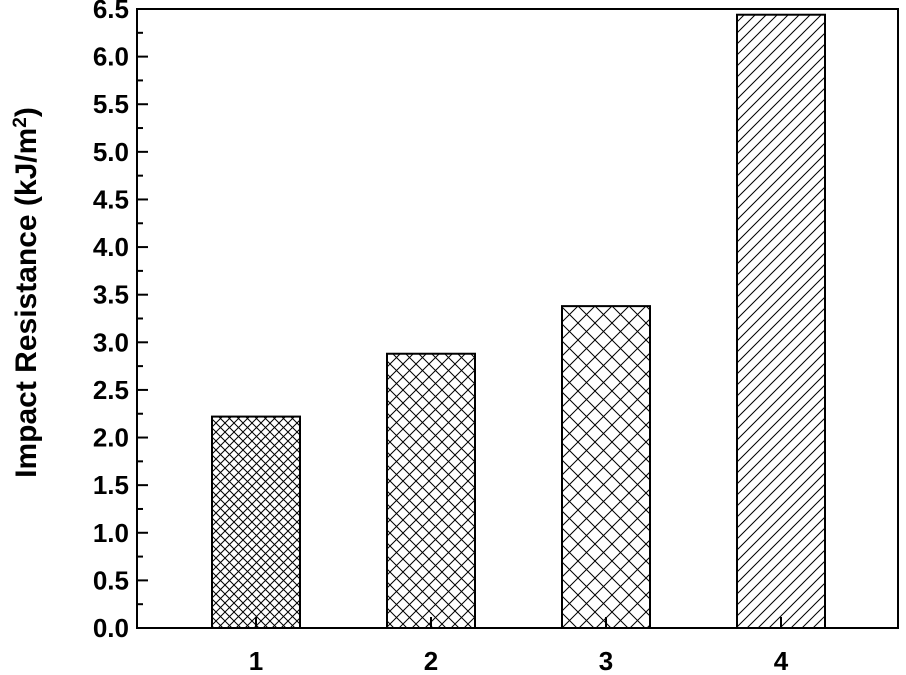  Describe the element at coordinates (519, 646) in the screenshot. I see `x-axis: 1 2 3 4` at that location.